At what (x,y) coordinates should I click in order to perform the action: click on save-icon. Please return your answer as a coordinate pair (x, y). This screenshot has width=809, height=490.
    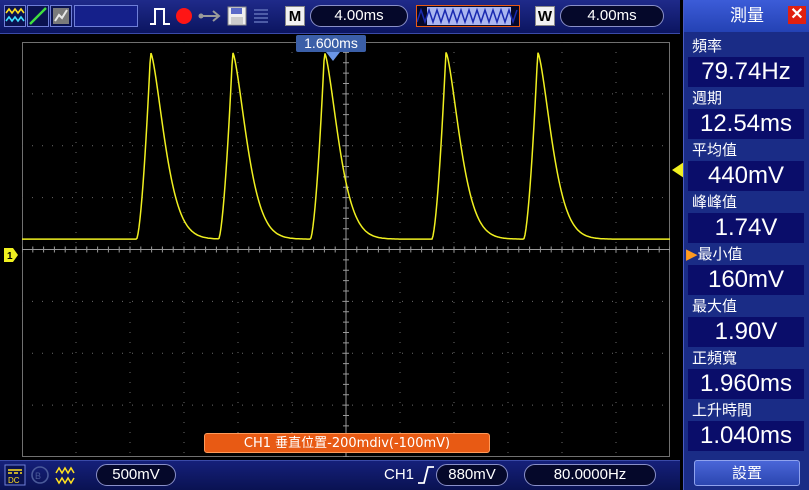
    Looking at the image, I should click on (237, 16).